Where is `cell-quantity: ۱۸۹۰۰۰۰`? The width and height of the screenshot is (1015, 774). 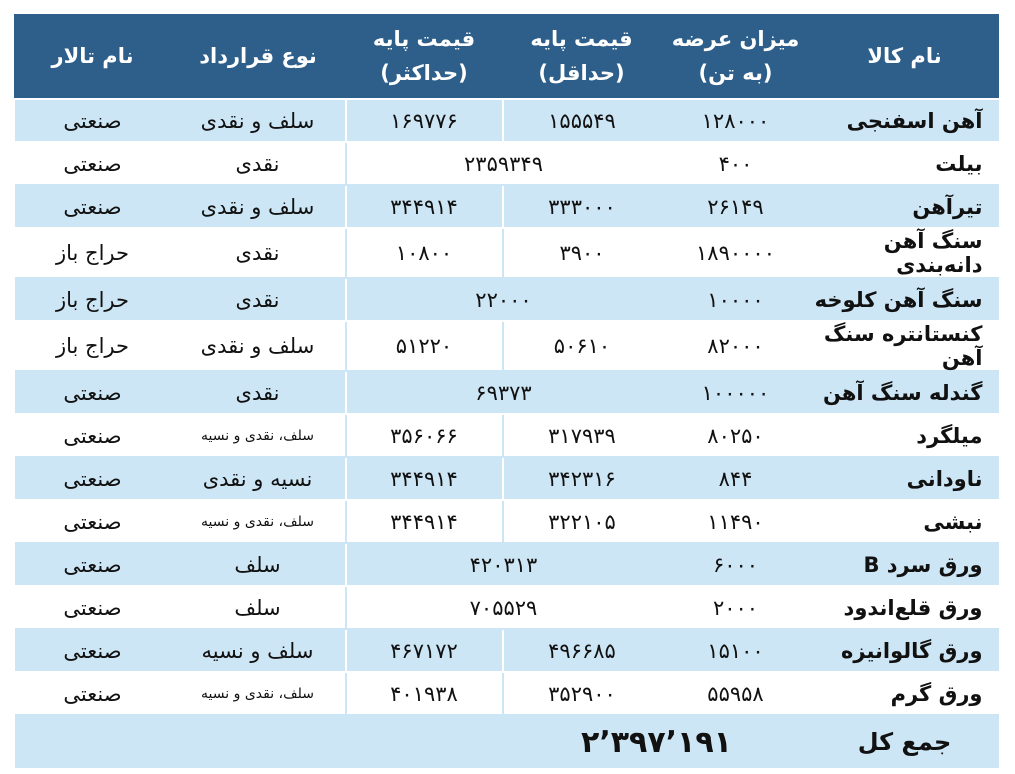 cell-quantity: ۱۸۹۰۰۰۰ is located at coordinates (735, 253).